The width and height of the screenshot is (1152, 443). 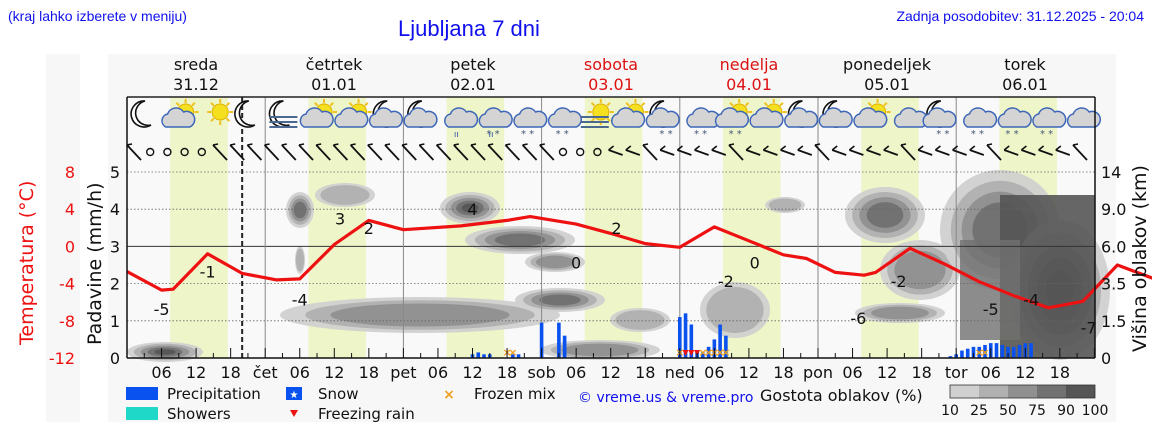 I want to click on svg-text: Gostota oblakov (%), so click(x=841, y=395).